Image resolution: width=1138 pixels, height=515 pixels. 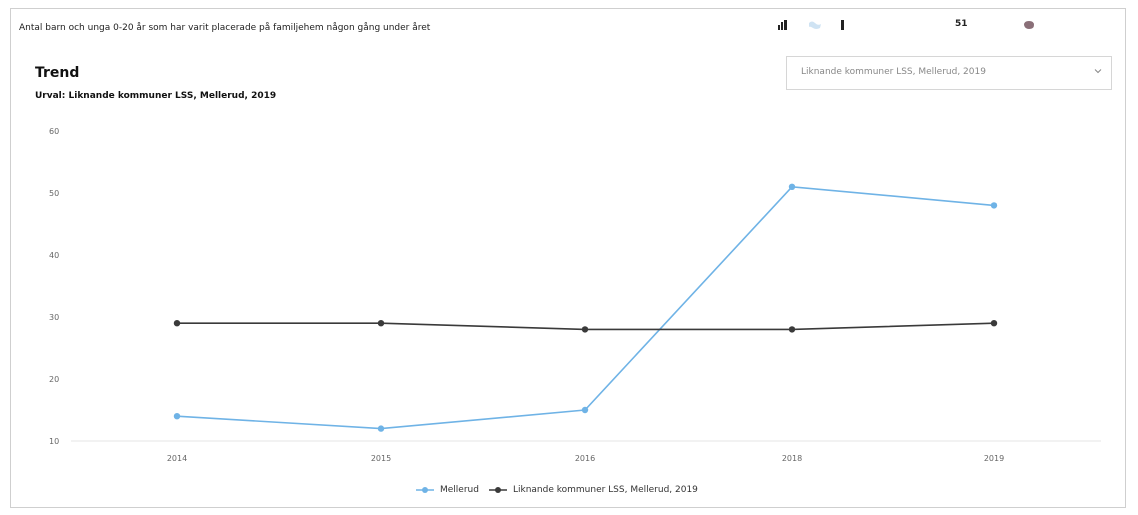 I want to click on x-tick-label: 2019, so click(x=994, y=458).